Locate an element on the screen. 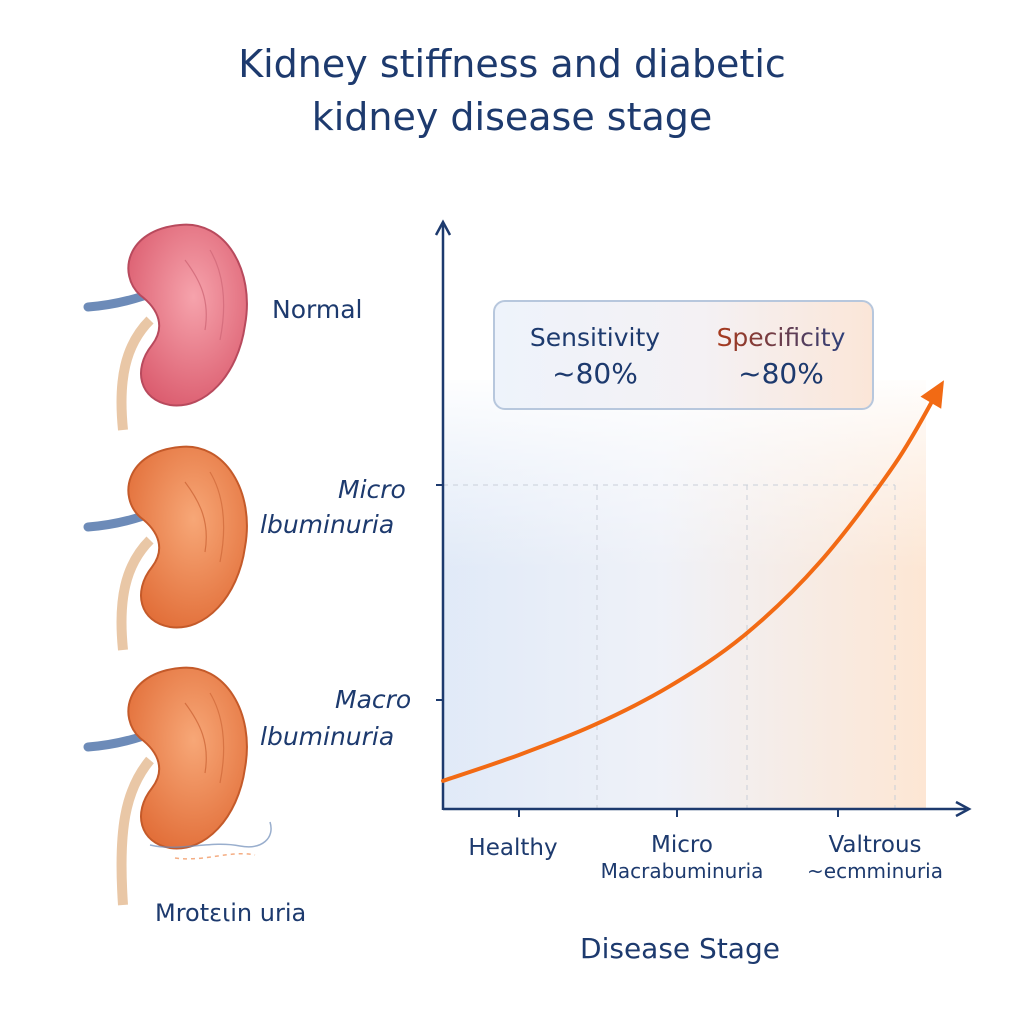  kidney-macro is located at coordinates (177, 786).